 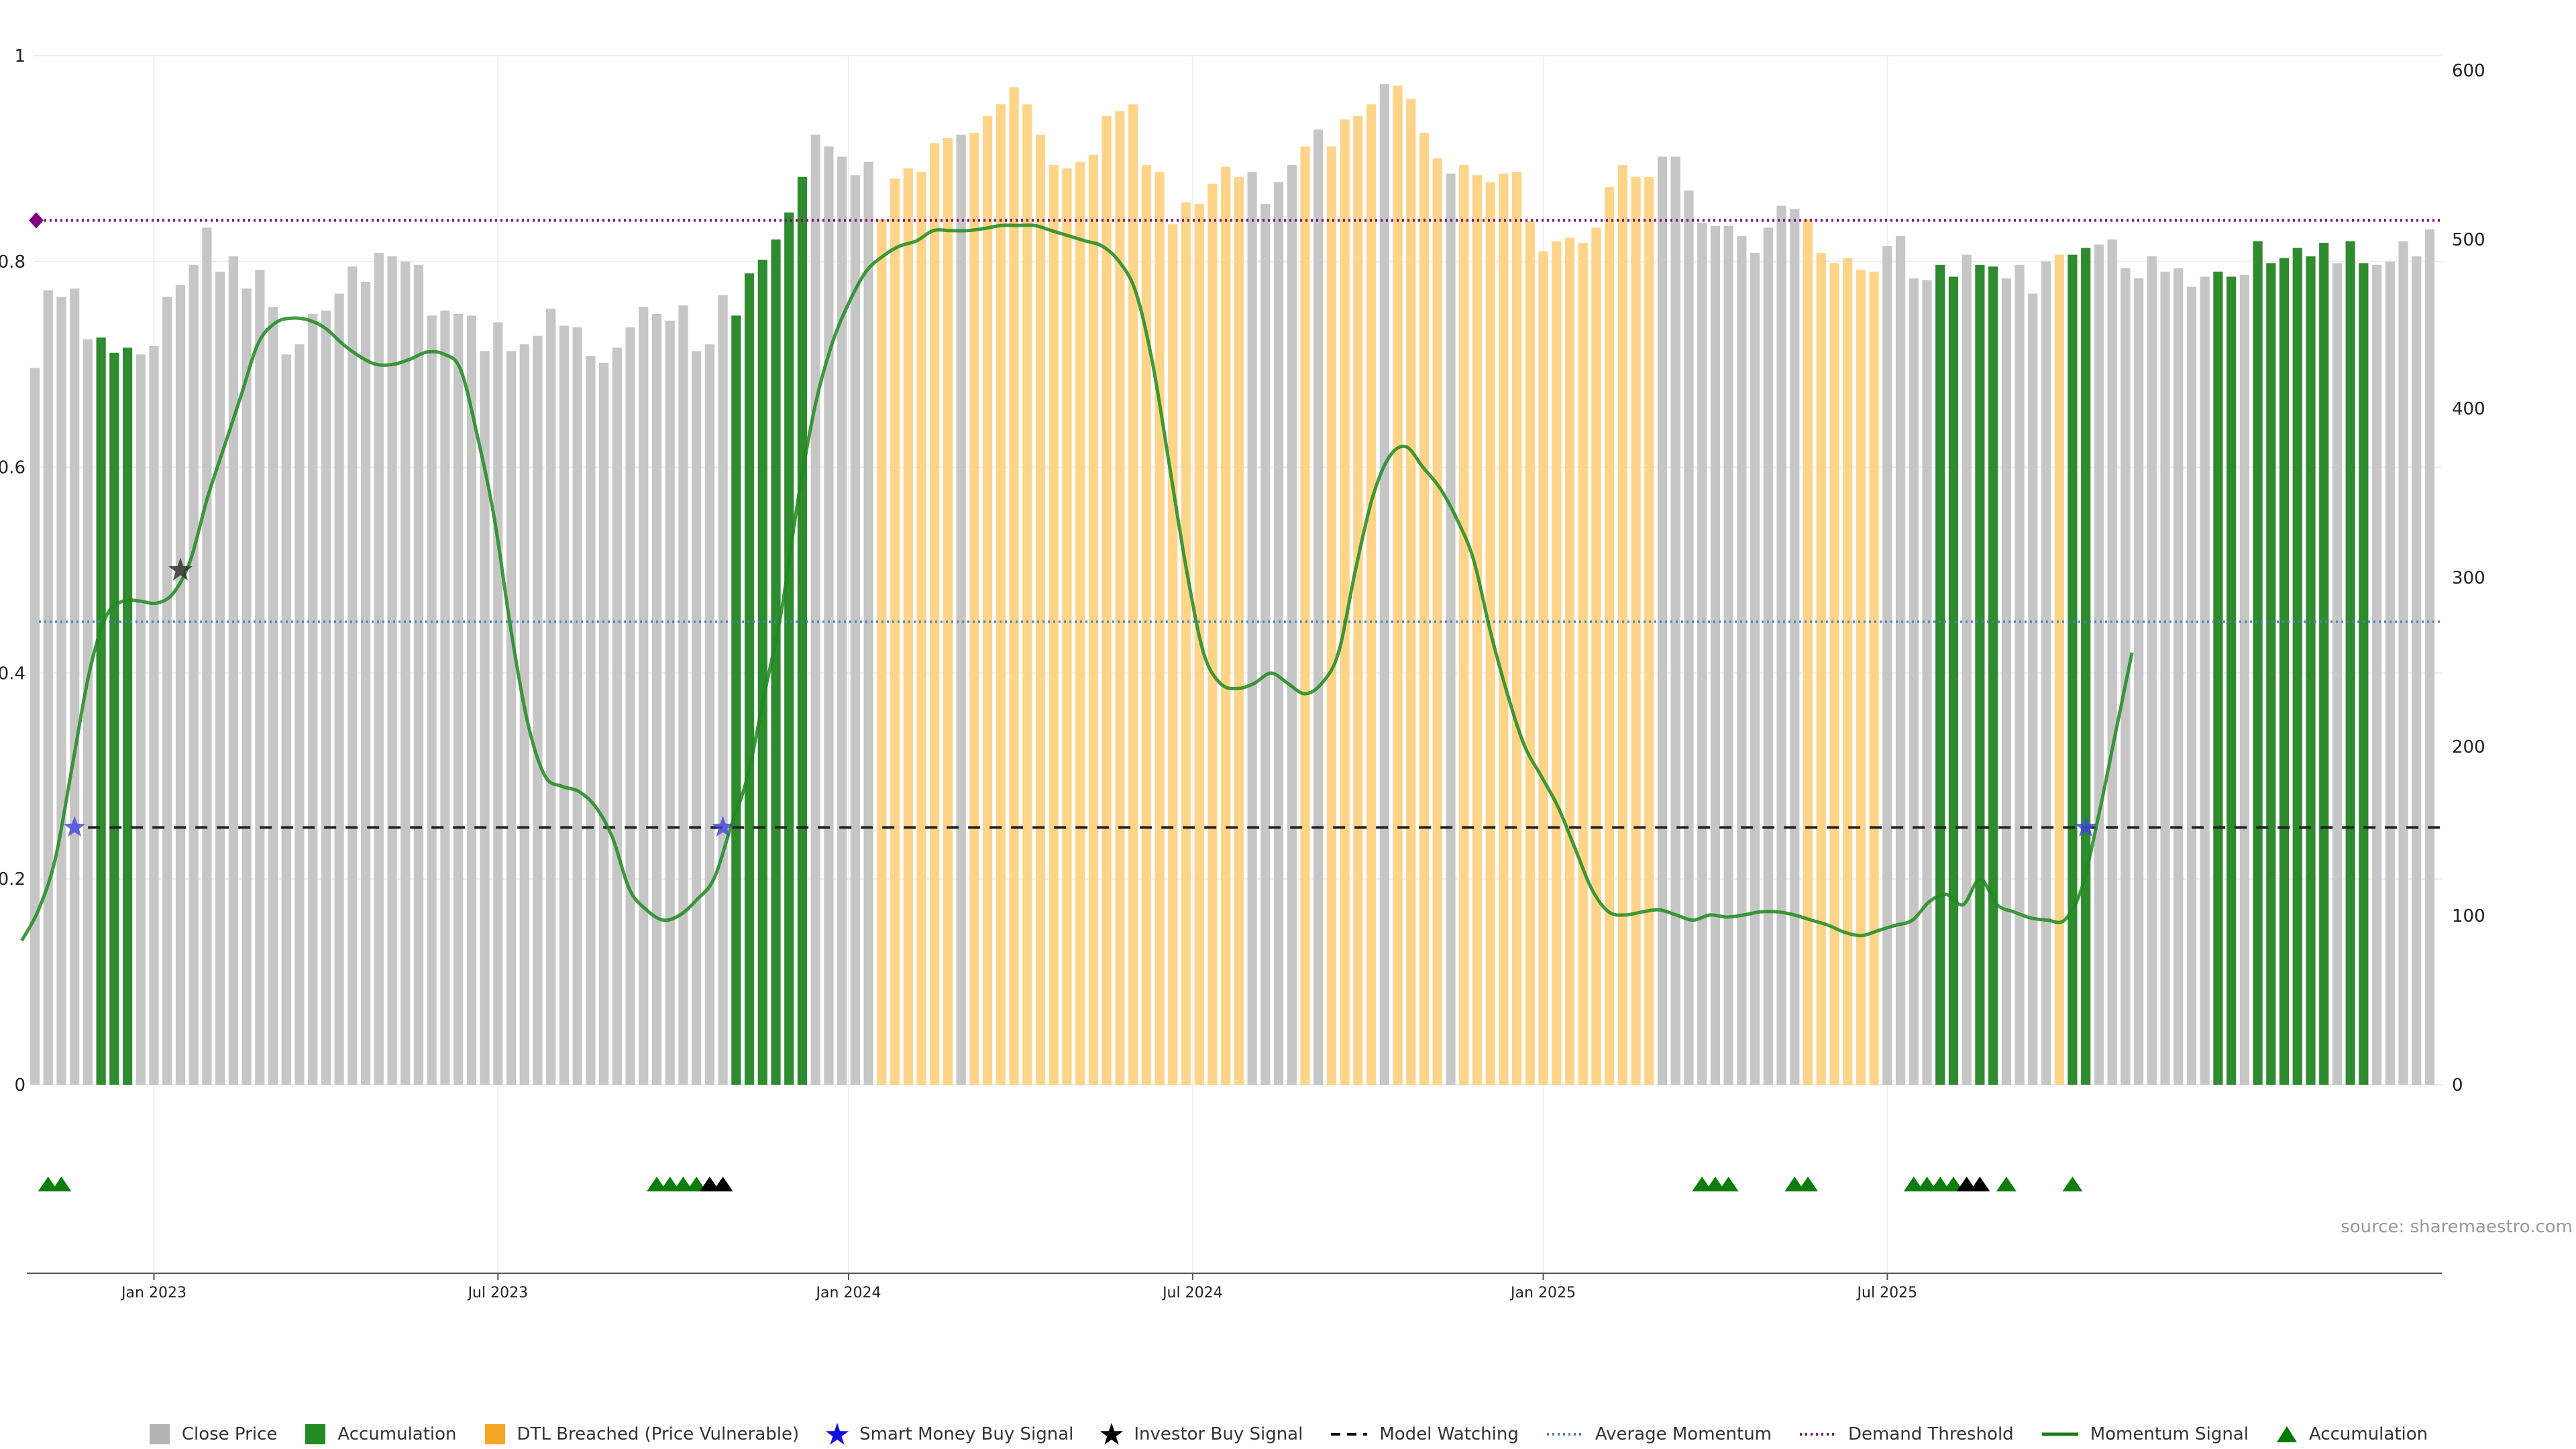 What do you see at coordinates (1112, 1434) in the screenshot?
I see `legend-star` at bounding box center [1112, 1434].